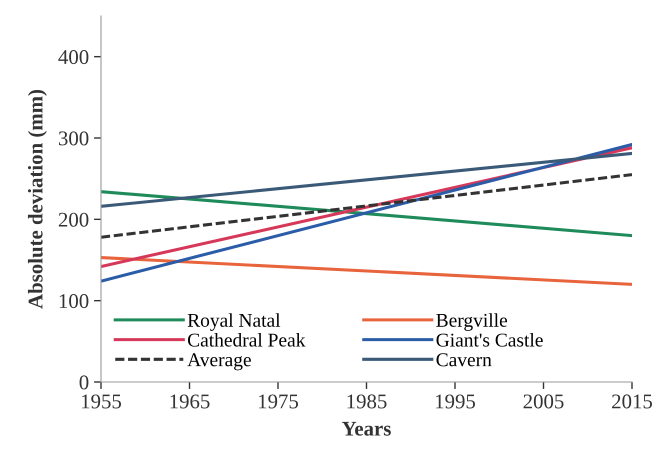 This screenshot has width=662, height=463. What do you see at coordinates (190, 401) in the screenshot?
I see `x-tick-label: 1965` at bounding box center [190, 401].